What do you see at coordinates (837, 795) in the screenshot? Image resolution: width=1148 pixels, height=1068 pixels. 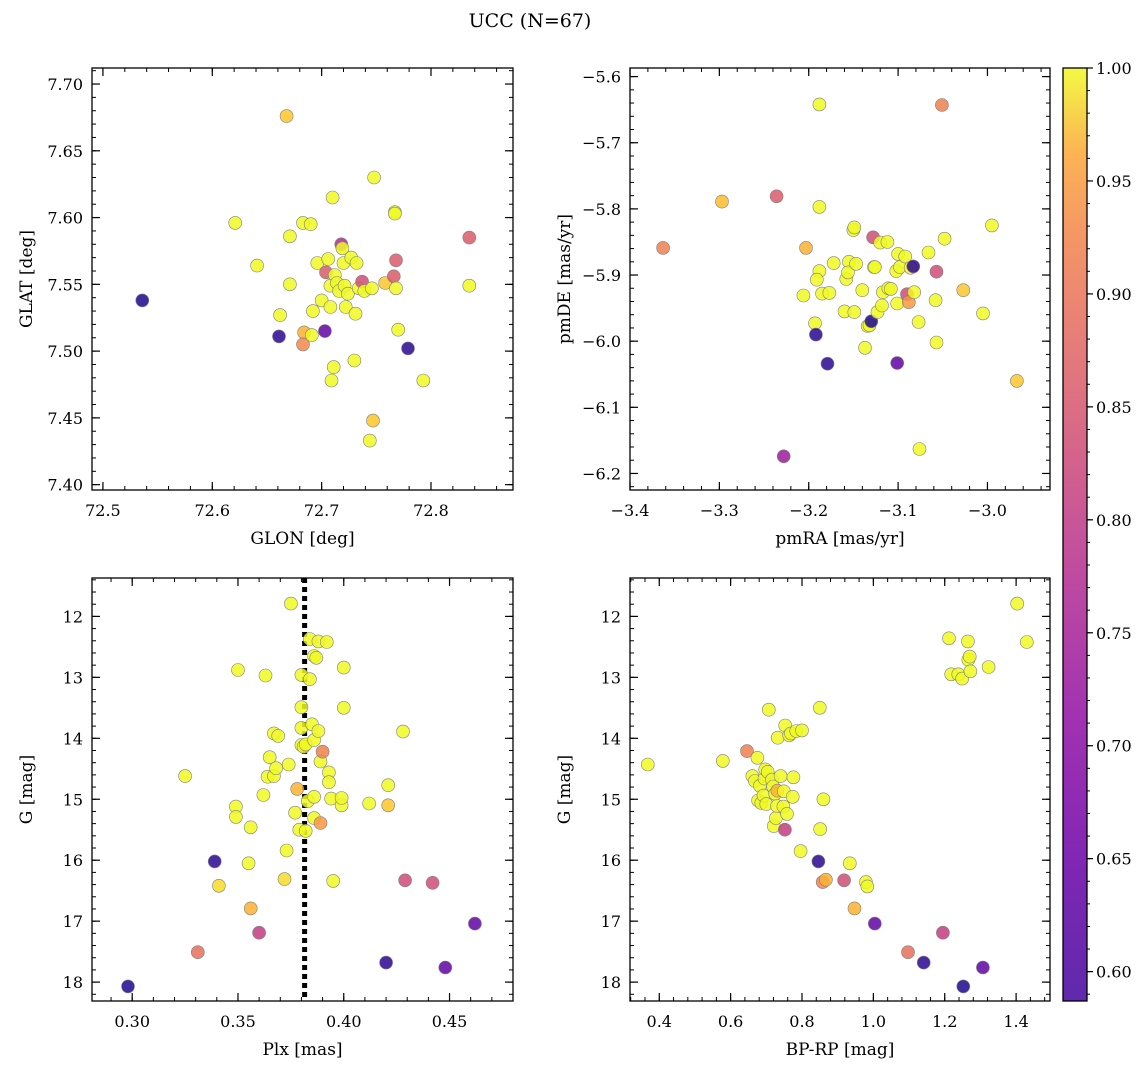 I see `scatter-points` at bounding box center [837, 795].